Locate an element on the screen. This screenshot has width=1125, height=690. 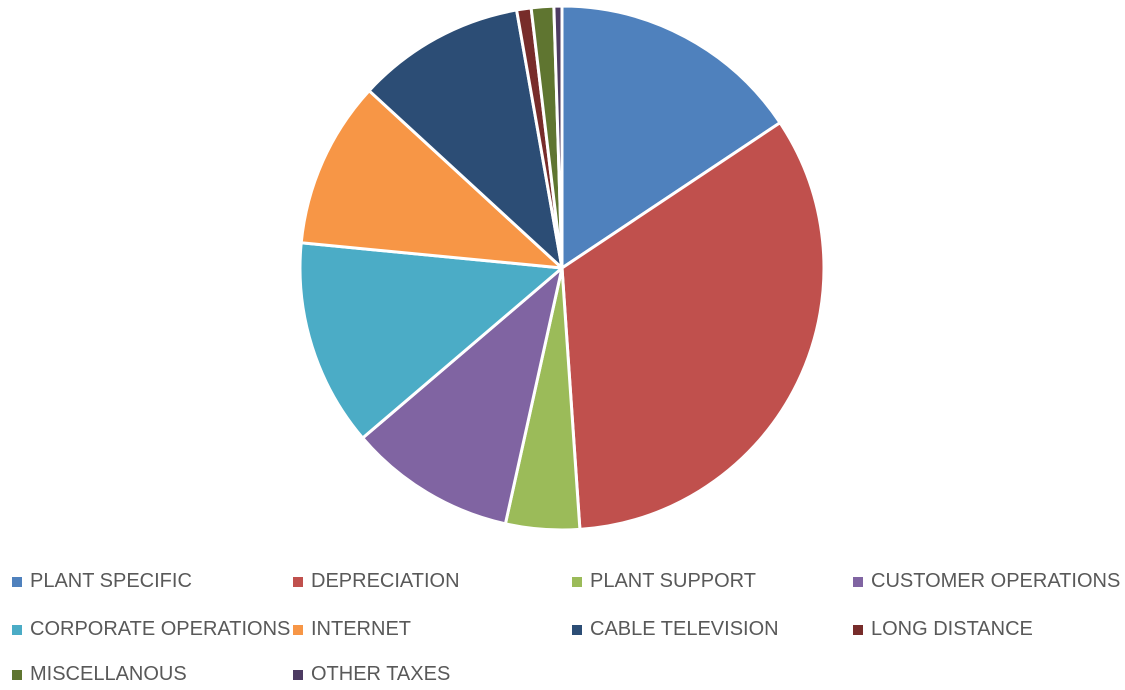
pie-slice-internet is located at coordinates (431, 179).